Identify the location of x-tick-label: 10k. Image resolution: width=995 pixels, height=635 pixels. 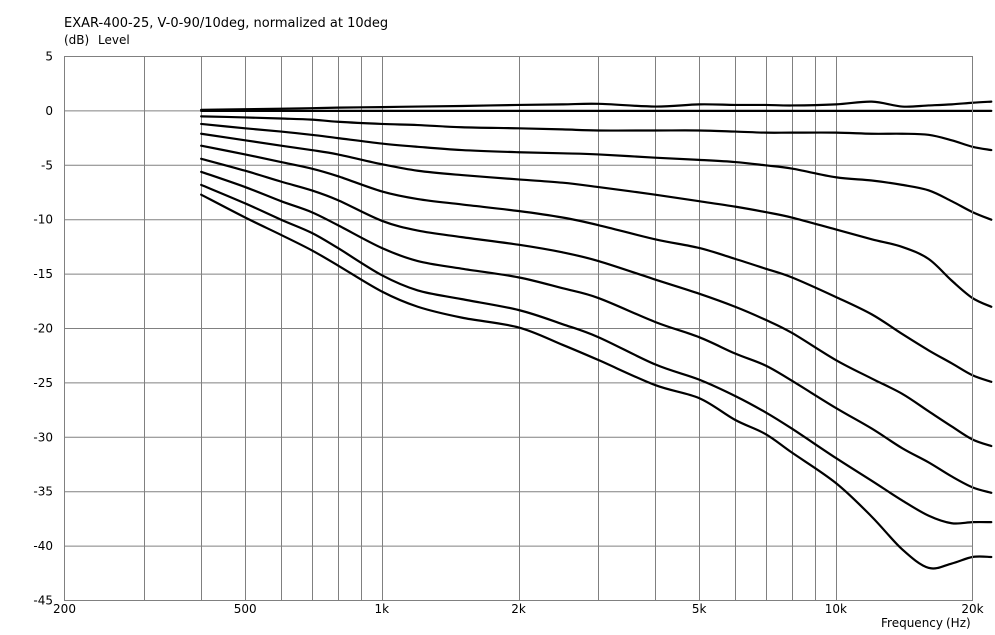
(836, 609).